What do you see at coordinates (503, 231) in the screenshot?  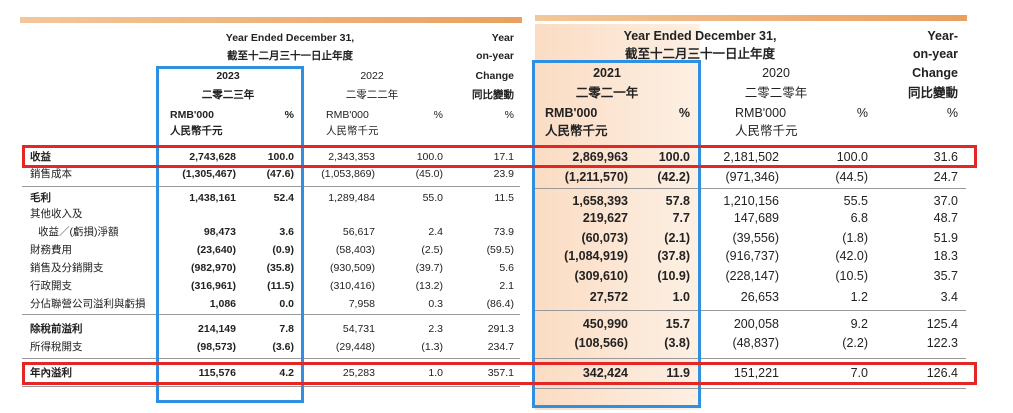 I see `cell: 73.9` at bounding box center [503, 231].